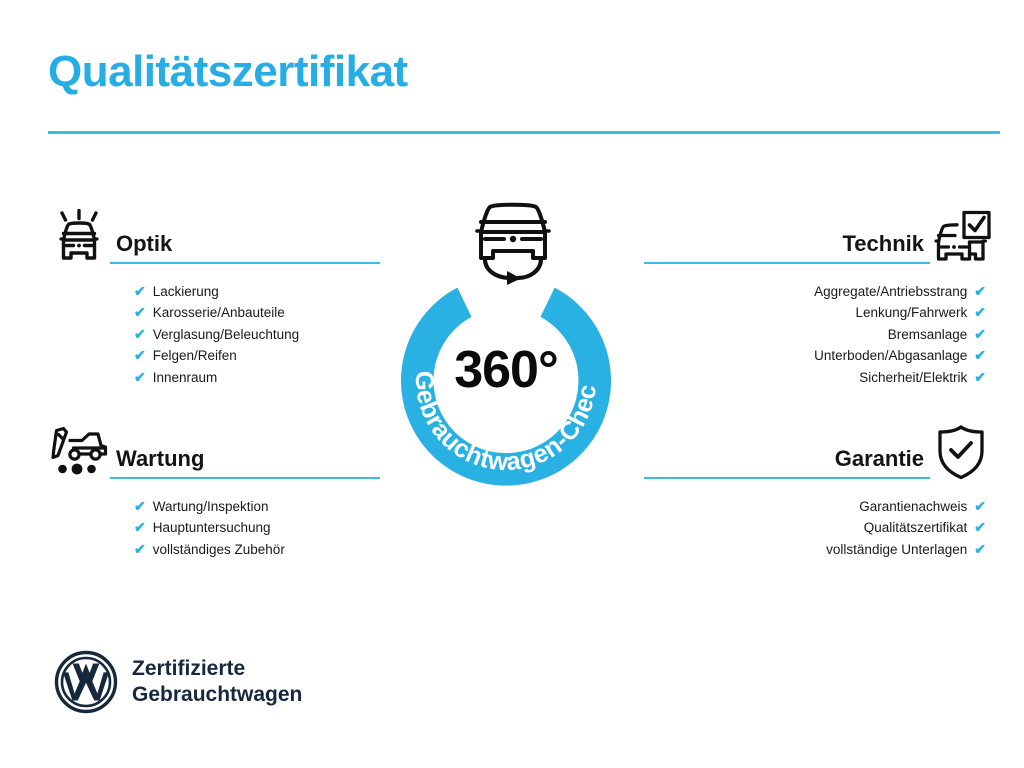 The image size is (1024, 768). What do you see at coordinates (787, 248) in the screenshot?
I see `section-title-wrap-technik: Technik` at bounding box center [787, 248].